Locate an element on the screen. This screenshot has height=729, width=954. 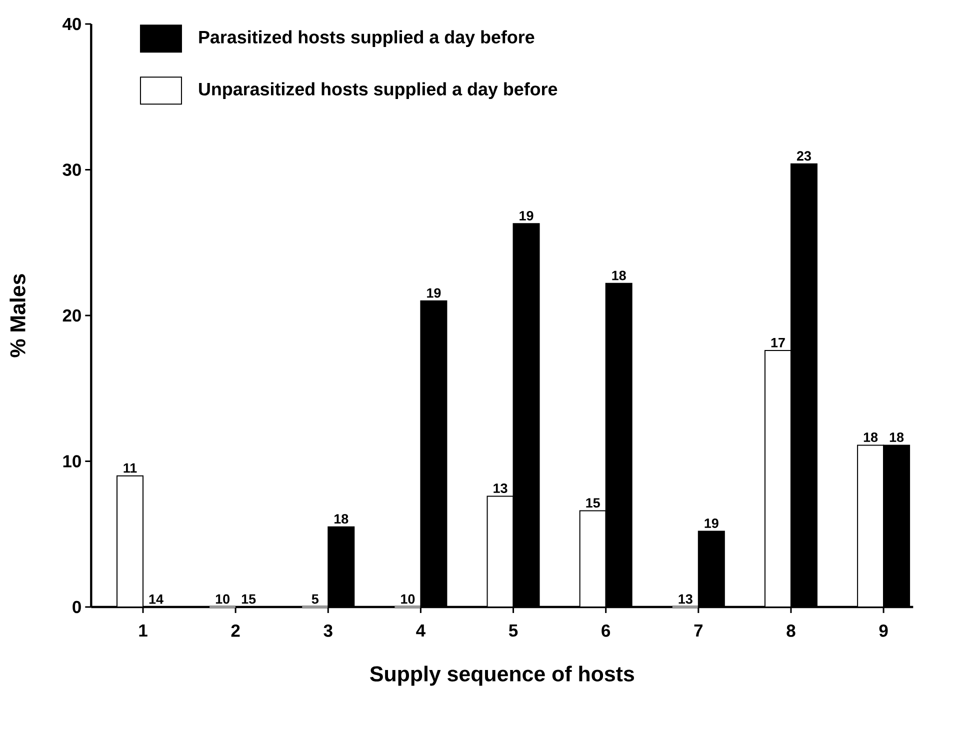
y-tick-label: 40 is located at coordinates (71, 24).